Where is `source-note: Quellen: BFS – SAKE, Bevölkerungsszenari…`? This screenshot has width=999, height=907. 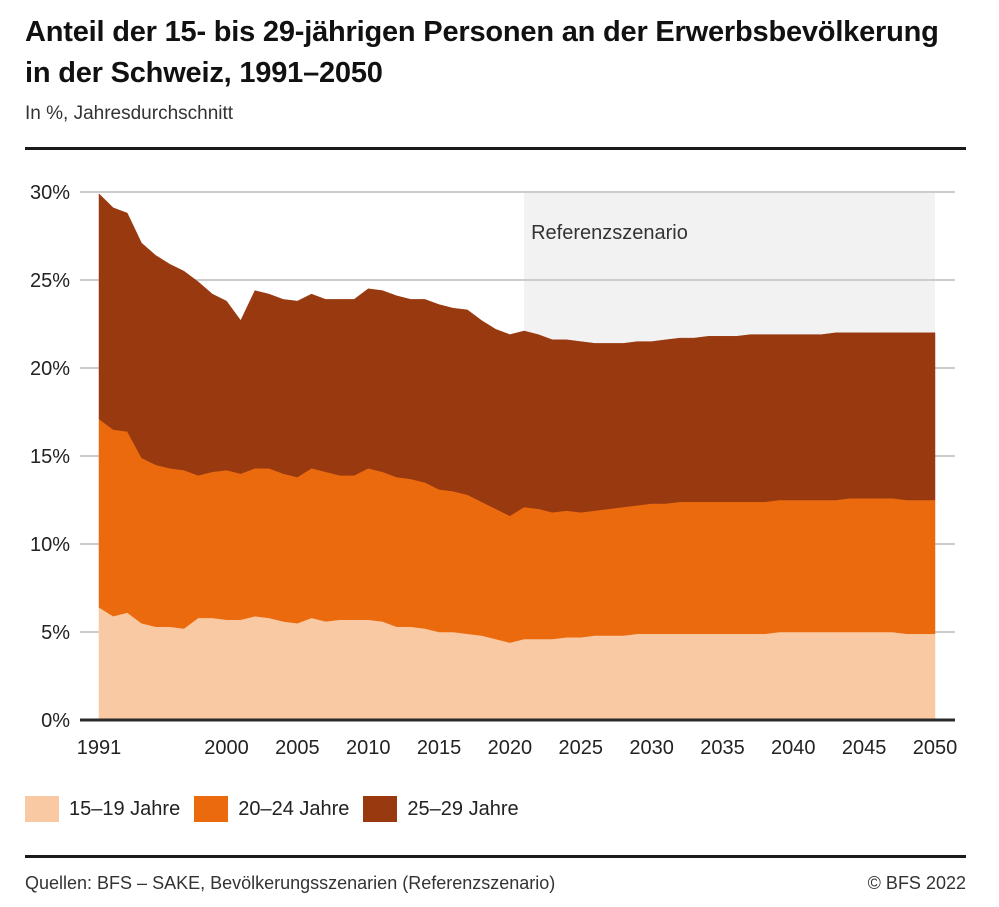 source-note: Quellen: BFS – SAKE, Bevölkerungsszenari… is located at coordinates (290, 883).